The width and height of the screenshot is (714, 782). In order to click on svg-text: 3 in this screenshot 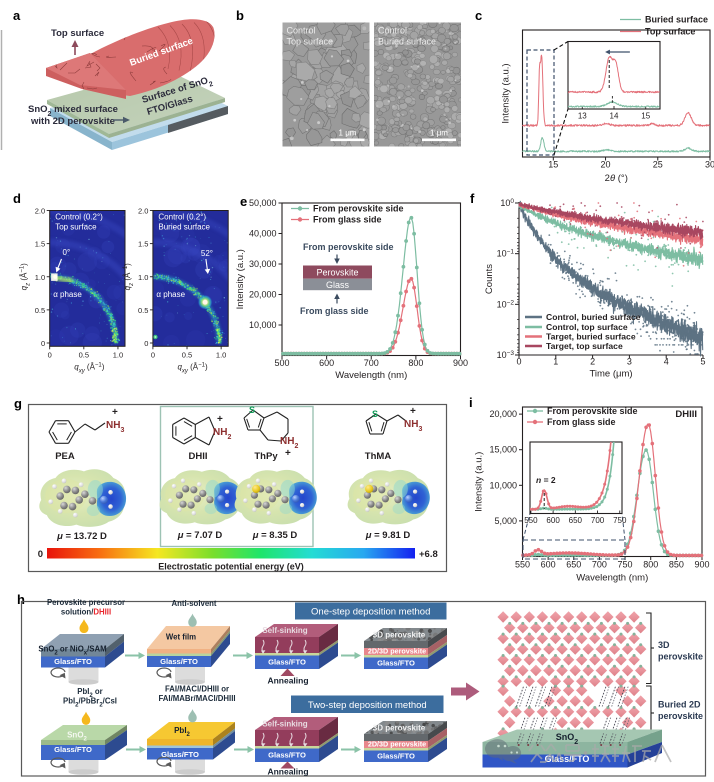, I will do `click(629, 362)`.